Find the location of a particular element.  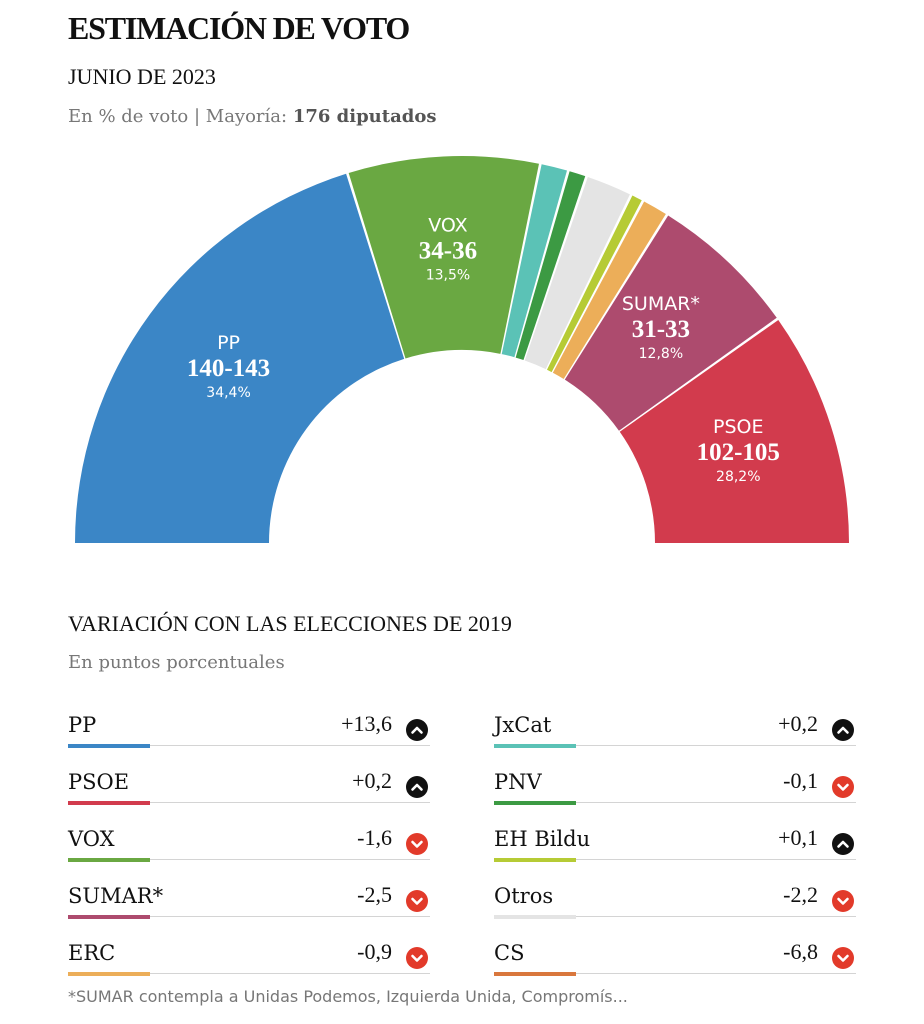

hemicycle-label-name-vox: VOX is located at coordinates (447, 225).